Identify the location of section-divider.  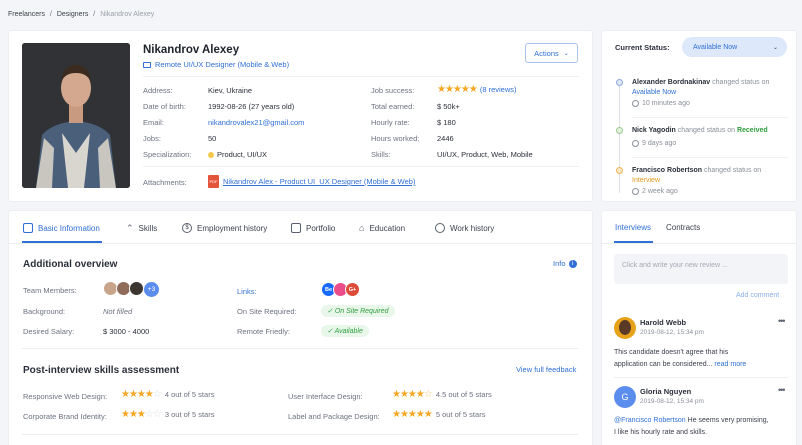
(300, 348).